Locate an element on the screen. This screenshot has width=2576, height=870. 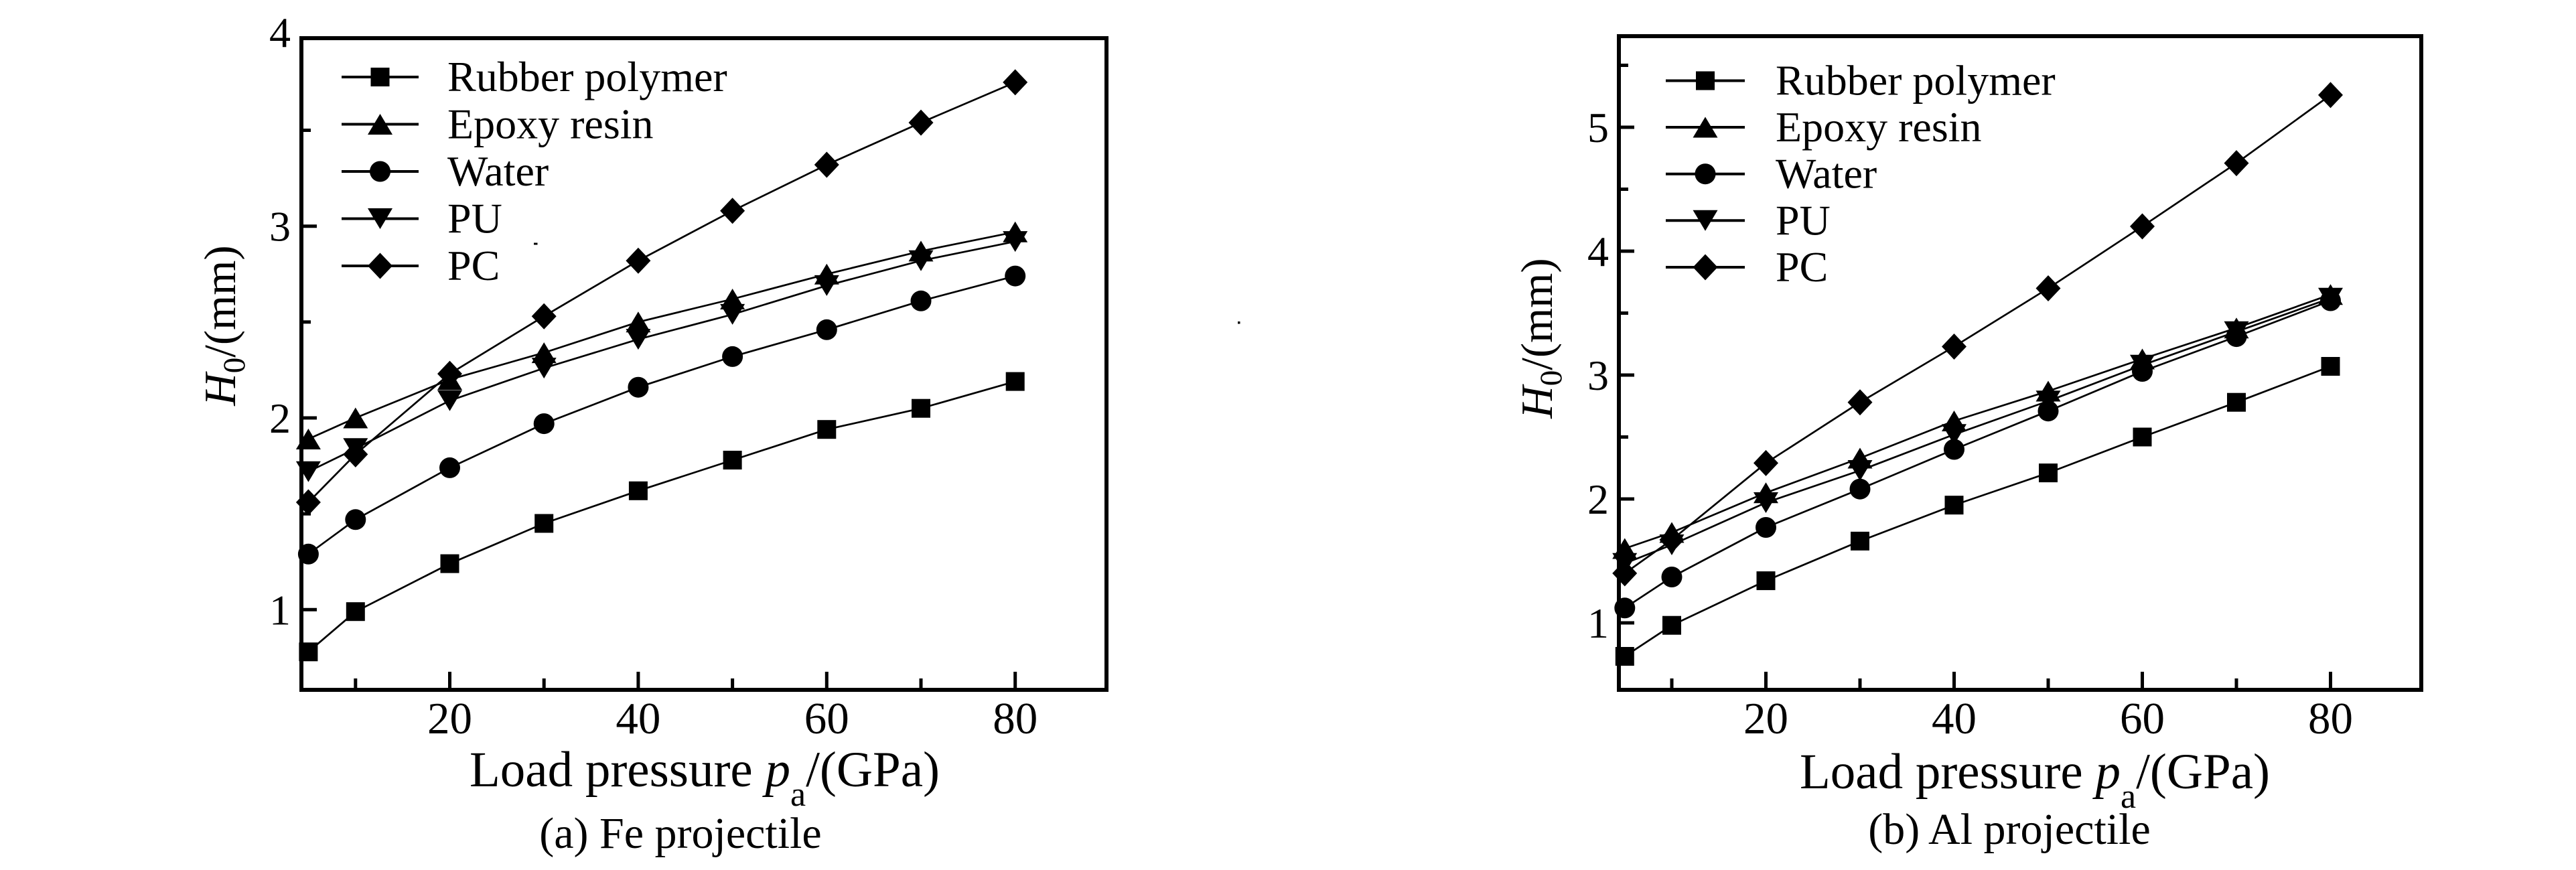
svg-text: 5 is located at coordinates (1598, 127).